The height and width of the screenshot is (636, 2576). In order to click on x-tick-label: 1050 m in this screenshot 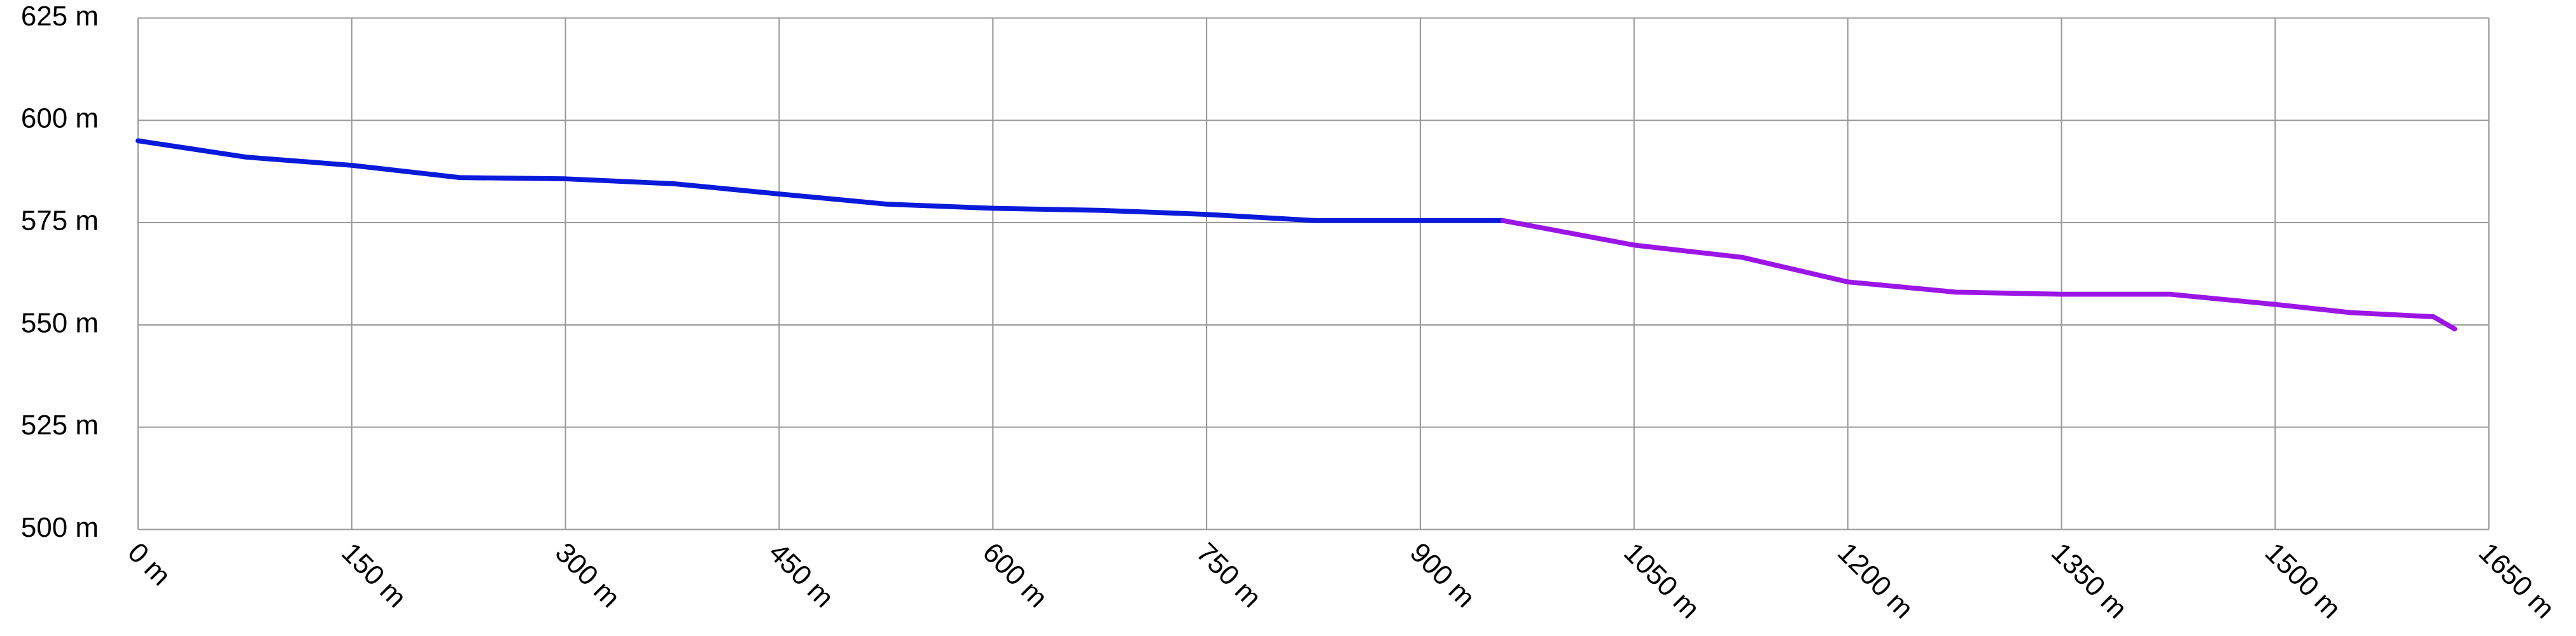, I will do `click(1661, 581)`.